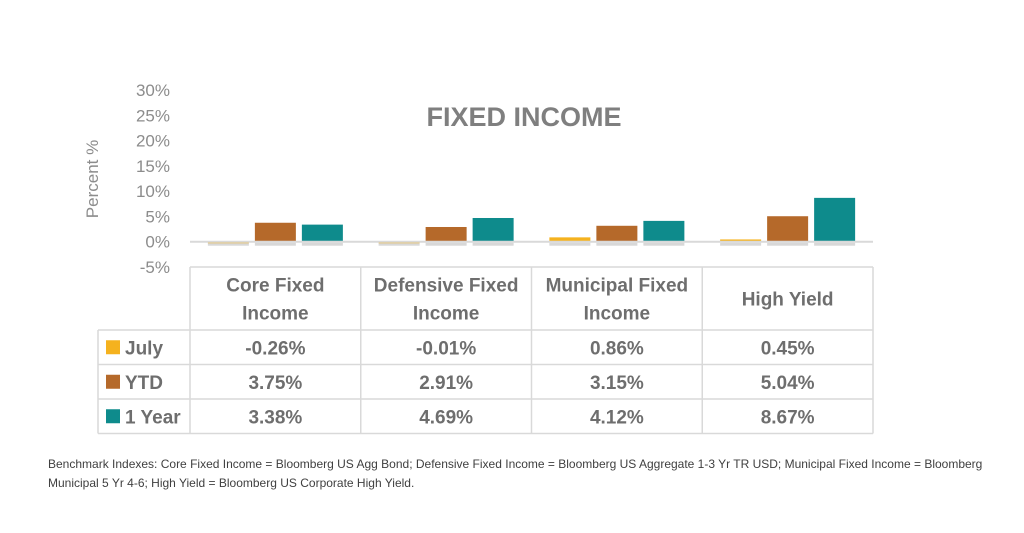  I want to click on y-tick-label: -5%, so click(155, 267).